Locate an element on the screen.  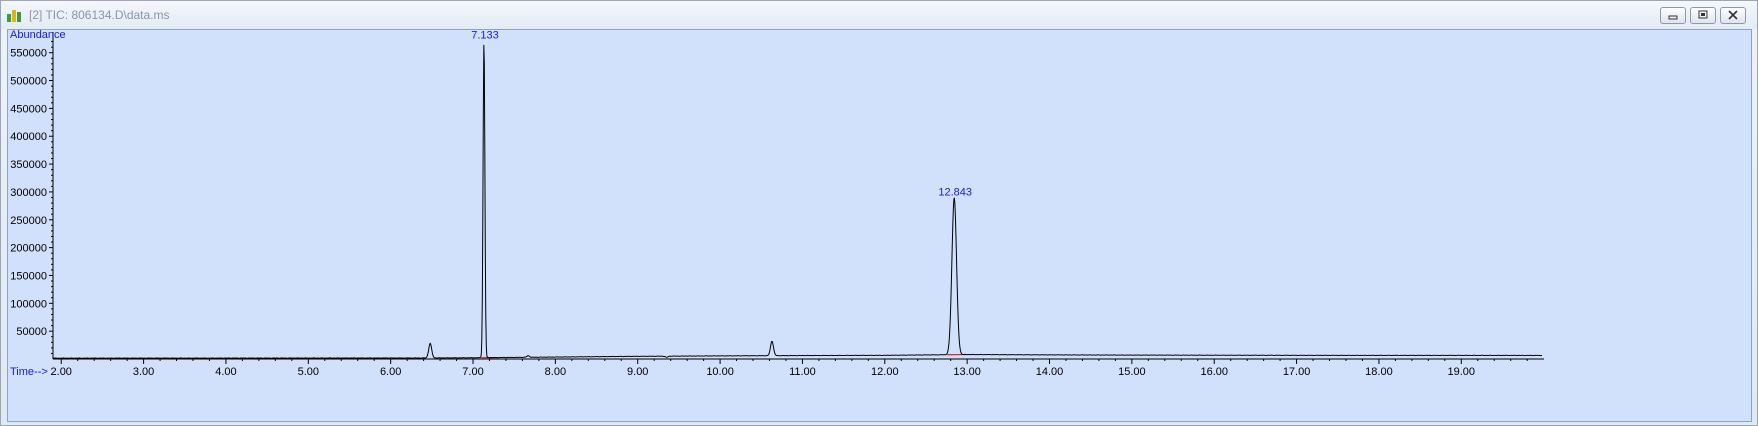
x-tick-label: 8.00 is located at coordinates (555, 372).